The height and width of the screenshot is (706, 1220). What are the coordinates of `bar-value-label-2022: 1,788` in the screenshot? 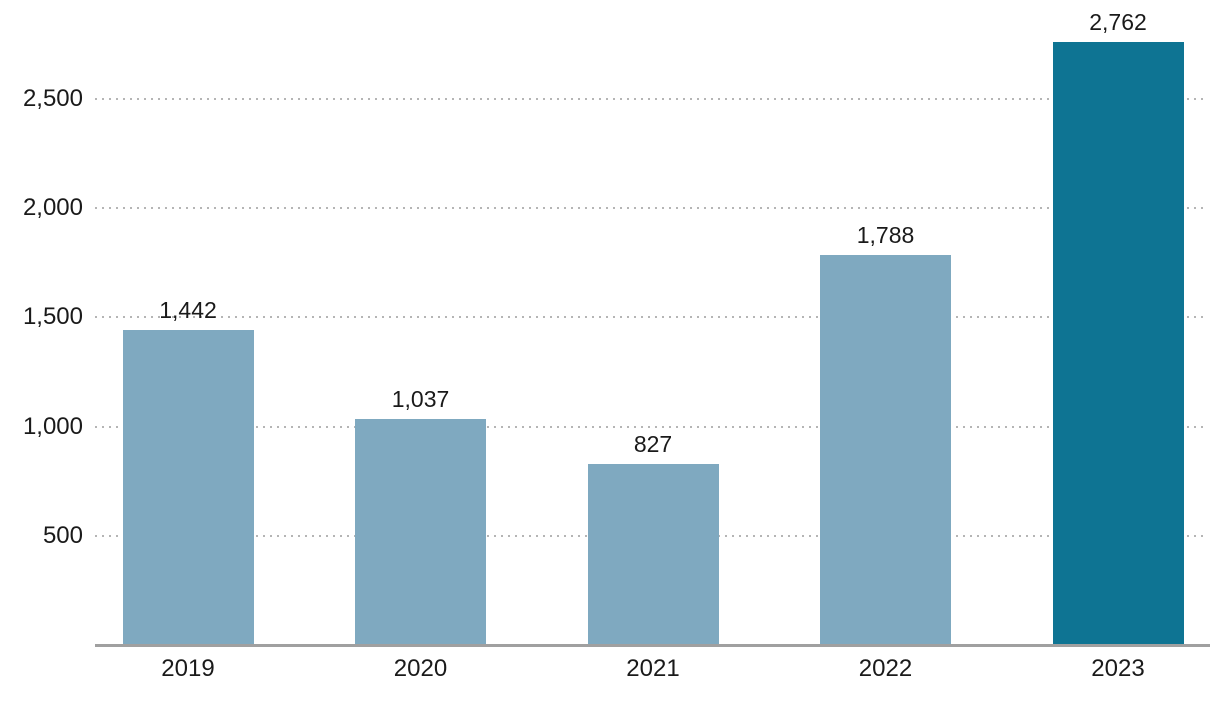 It's located at (885, 234).